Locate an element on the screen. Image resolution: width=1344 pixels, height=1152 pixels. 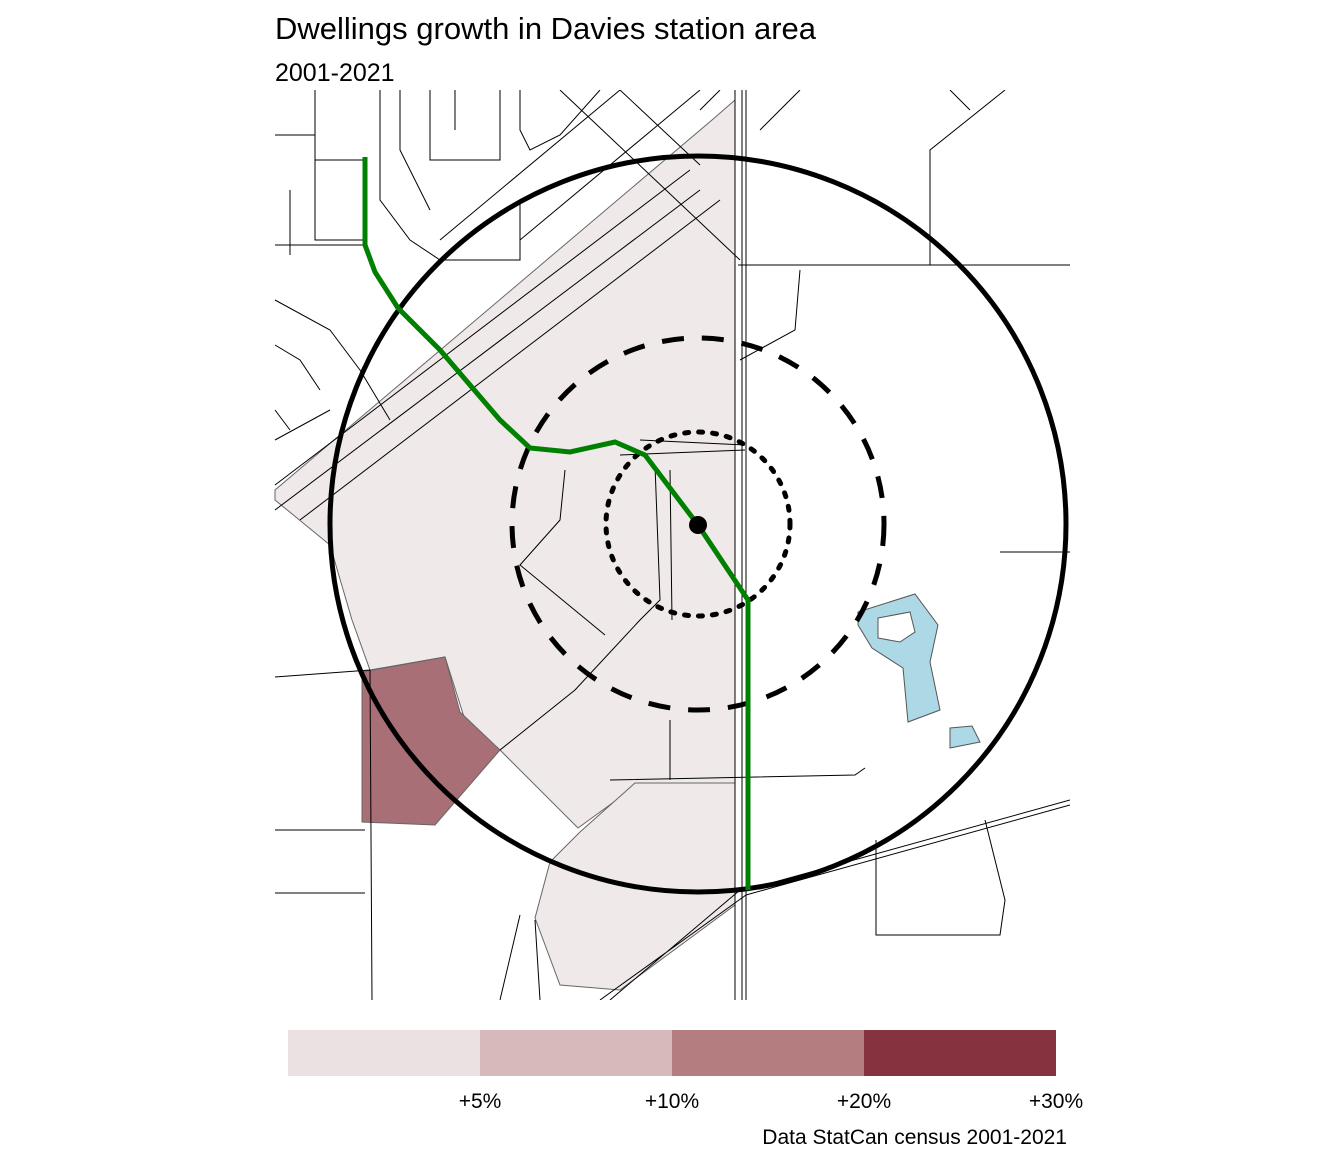
ring-middle-dashed is located at coordinates (698, 524).